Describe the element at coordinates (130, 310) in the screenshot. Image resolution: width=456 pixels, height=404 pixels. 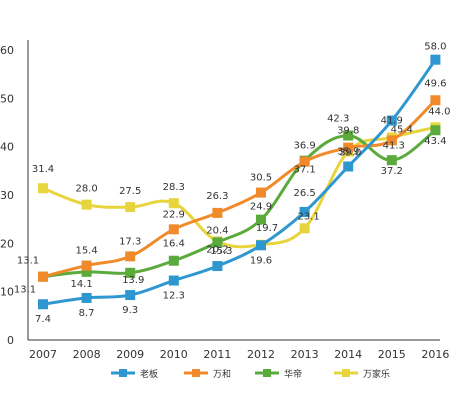
I see `data-label-laoban: 9.3` at that location.